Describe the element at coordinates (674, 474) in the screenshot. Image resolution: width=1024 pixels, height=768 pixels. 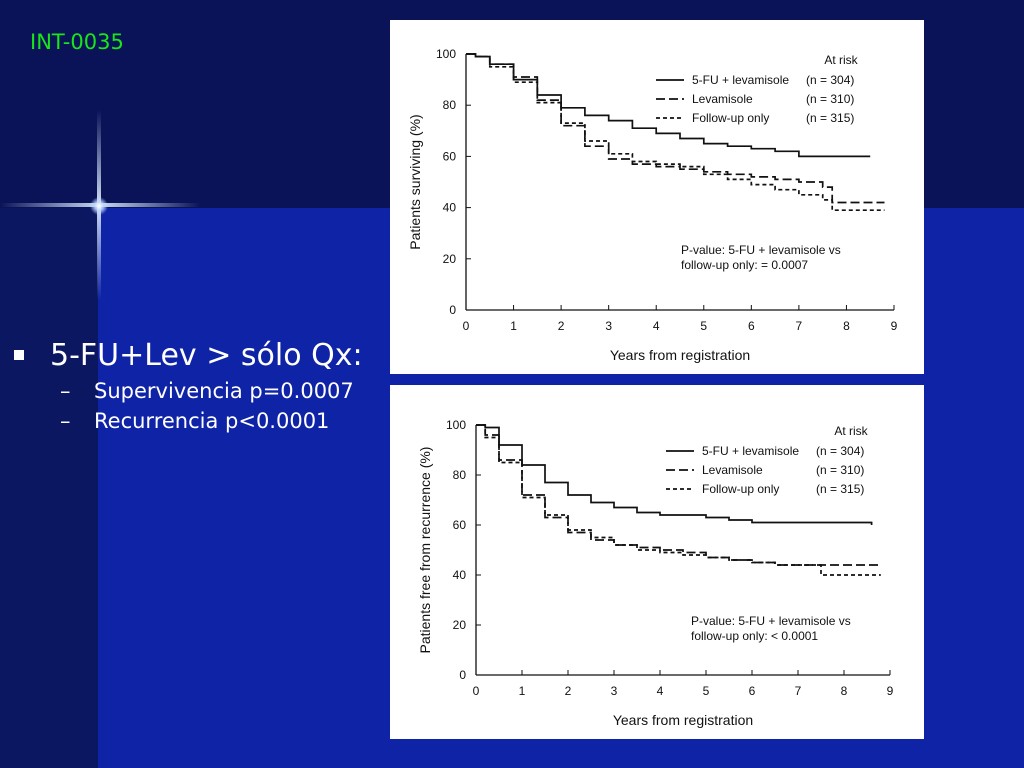
I see `curve-5fu-levamisole` at that location.